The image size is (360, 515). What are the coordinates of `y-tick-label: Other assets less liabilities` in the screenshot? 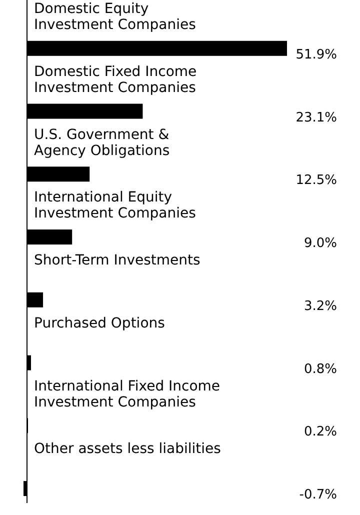 It's located at (127, 449).